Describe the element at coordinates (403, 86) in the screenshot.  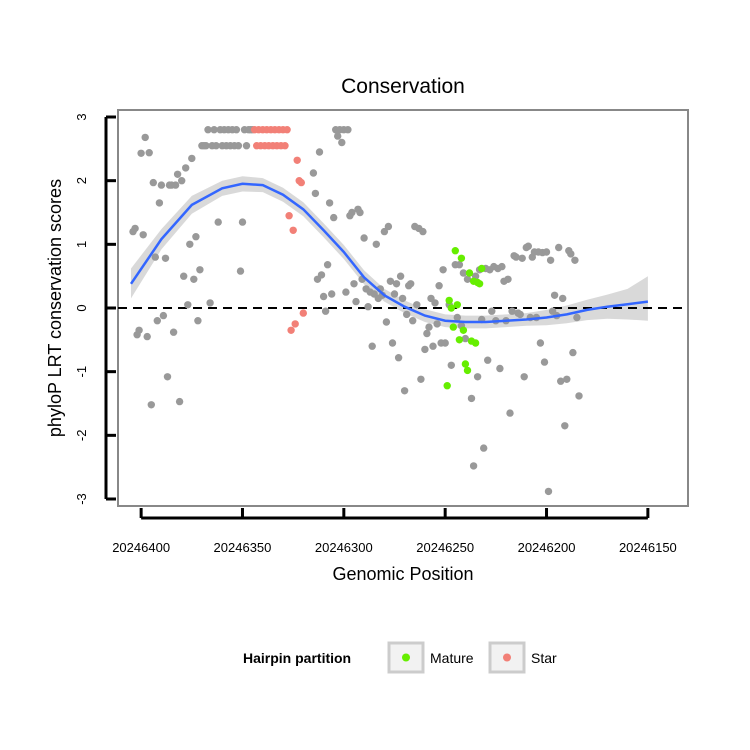
I see `chart-title: Conservation` at that location.